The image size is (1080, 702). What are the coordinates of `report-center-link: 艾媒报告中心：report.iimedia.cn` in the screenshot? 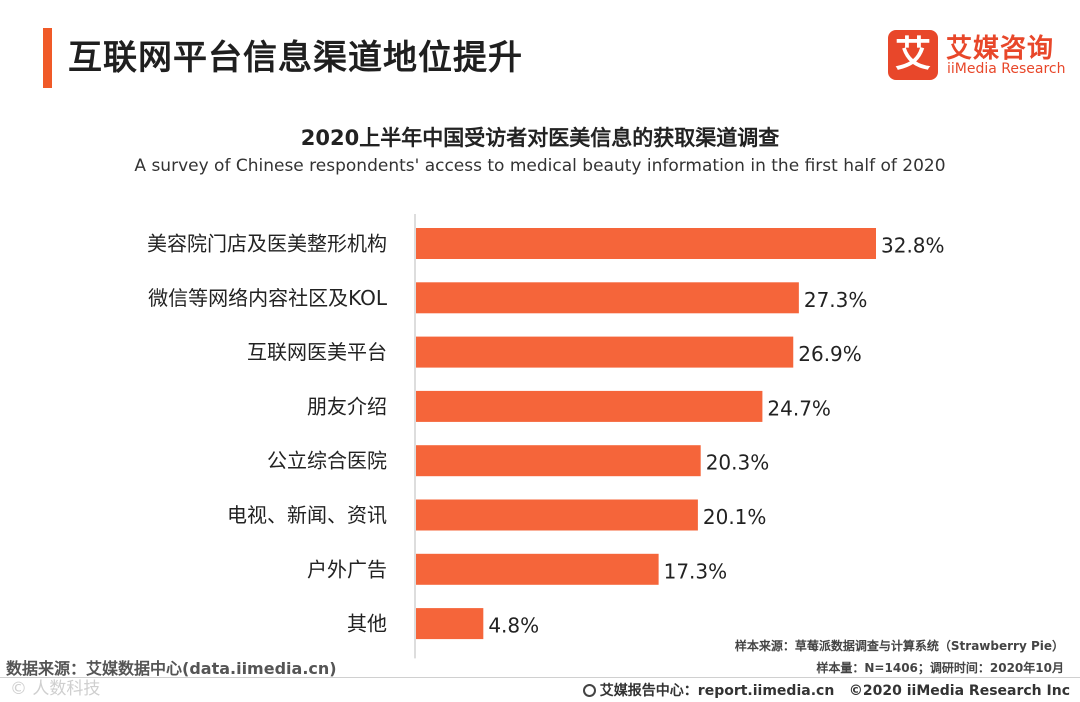 It's located at (717, 691).